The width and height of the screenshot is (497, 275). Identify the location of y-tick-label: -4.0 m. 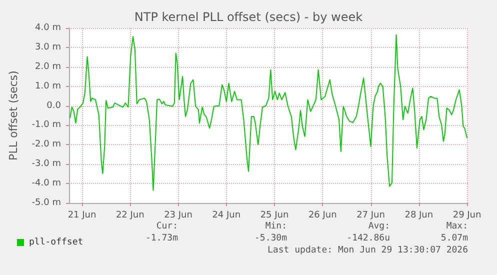
(46, 183).